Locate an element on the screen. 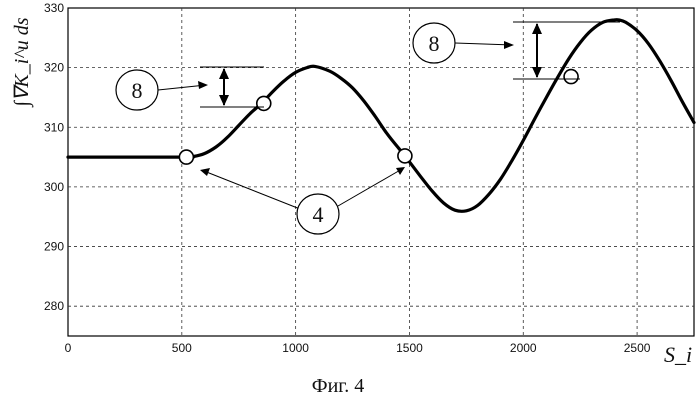 This screenshot has width=700, height=400. y-tick-label: 290 is located at coordinates (54, 247).